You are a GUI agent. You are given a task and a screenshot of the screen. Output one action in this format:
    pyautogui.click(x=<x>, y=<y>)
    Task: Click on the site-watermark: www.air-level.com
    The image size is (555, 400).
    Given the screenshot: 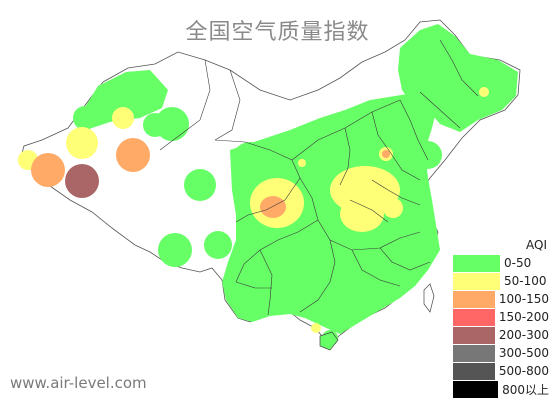 What is the action you would take?
    pyautogui.click(x=78, y=383)
    